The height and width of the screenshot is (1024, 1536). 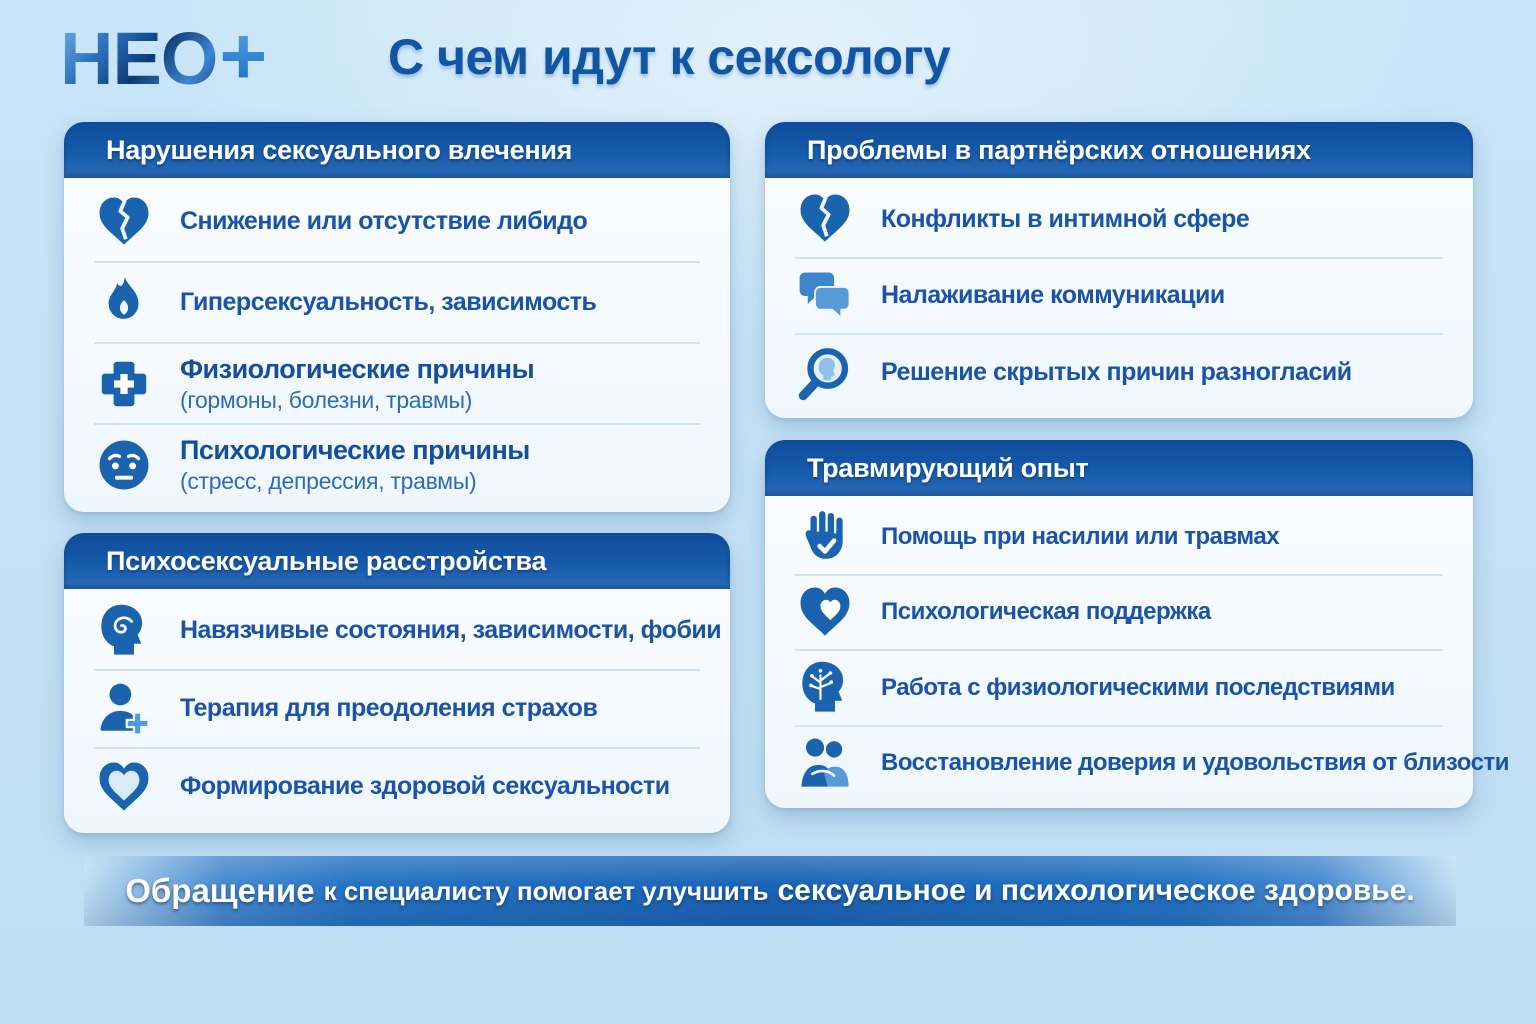 What do you see at coordinates (357, 369) in the screenshot?
I see `item-label: Физиологические причины` at bounding box center [357, 369].